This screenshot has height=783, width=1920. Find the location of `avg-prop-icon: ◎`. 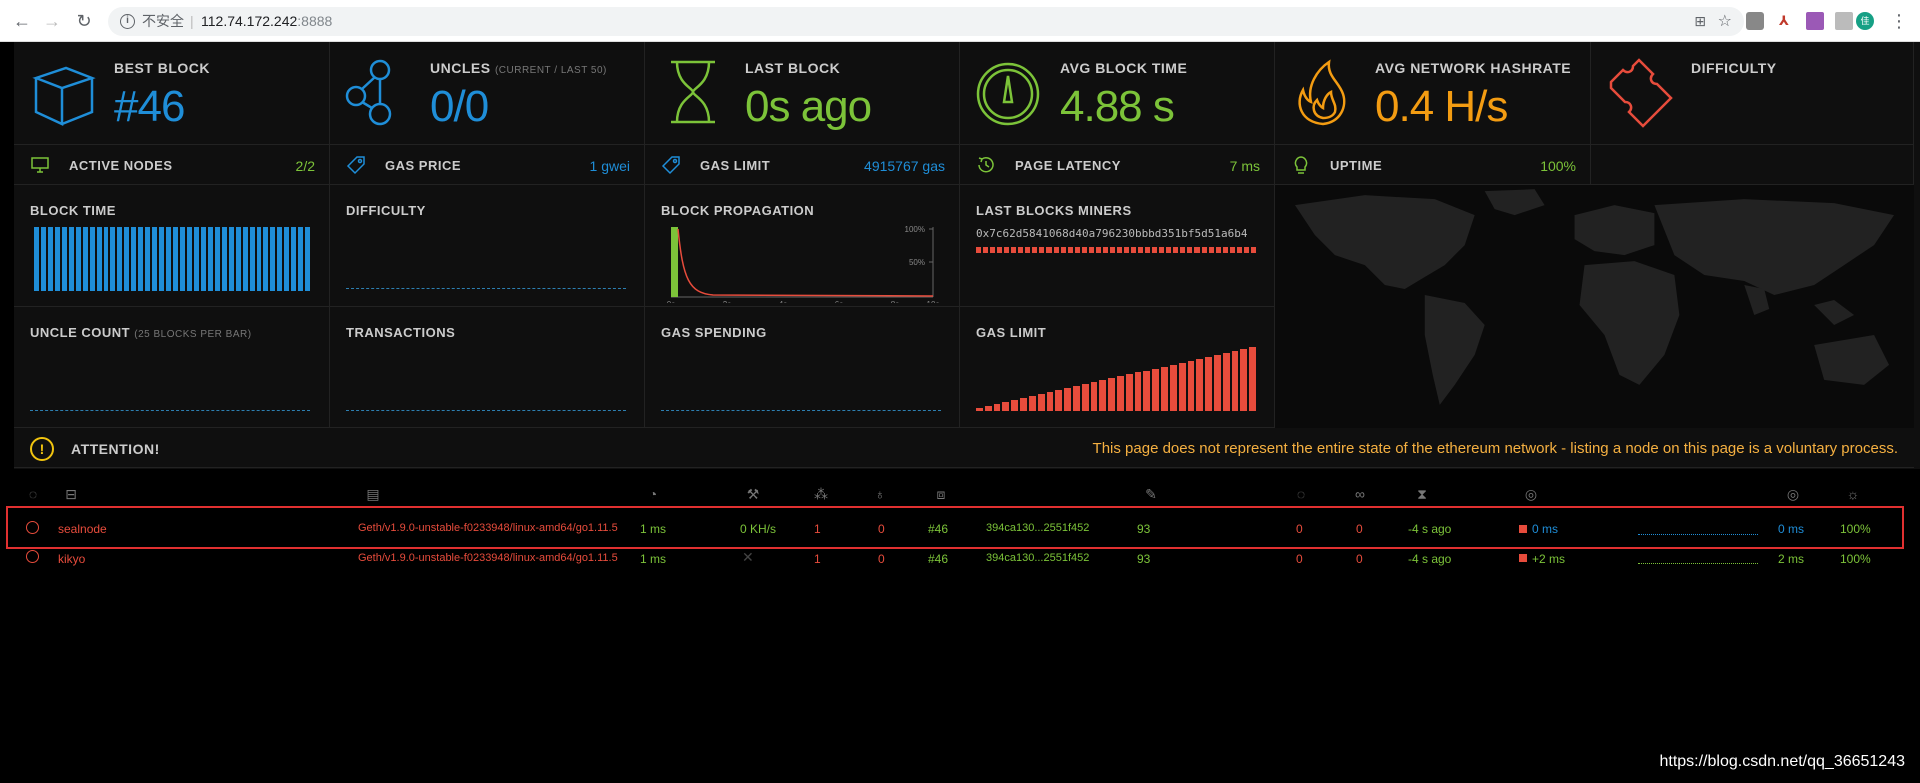

avg-prop-icon: ◎ is located at coordinates (1793, 494).